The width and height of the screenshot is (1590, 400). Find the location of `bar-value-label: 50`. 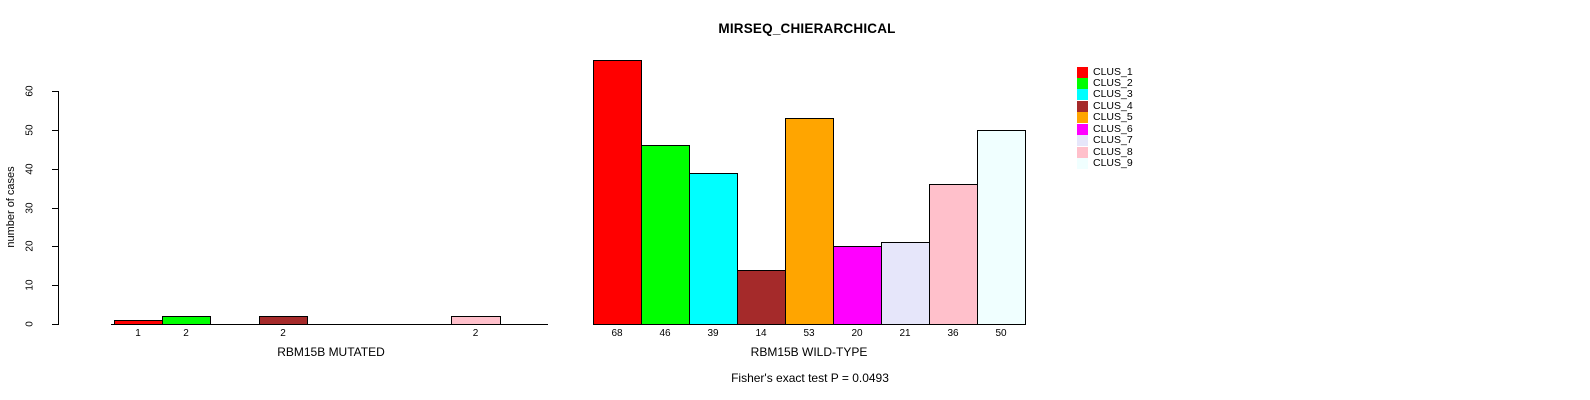

bar-value-label: 50 is located at coordinates (1001, 333).